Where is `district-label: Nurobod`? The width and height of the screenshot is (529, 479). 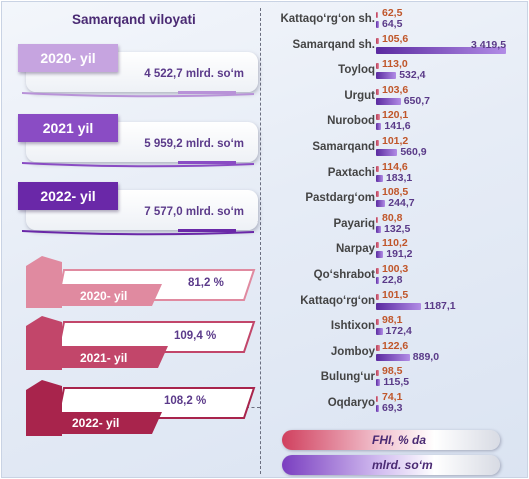 district-label: Nurobod is located at coordinates (351, 121).